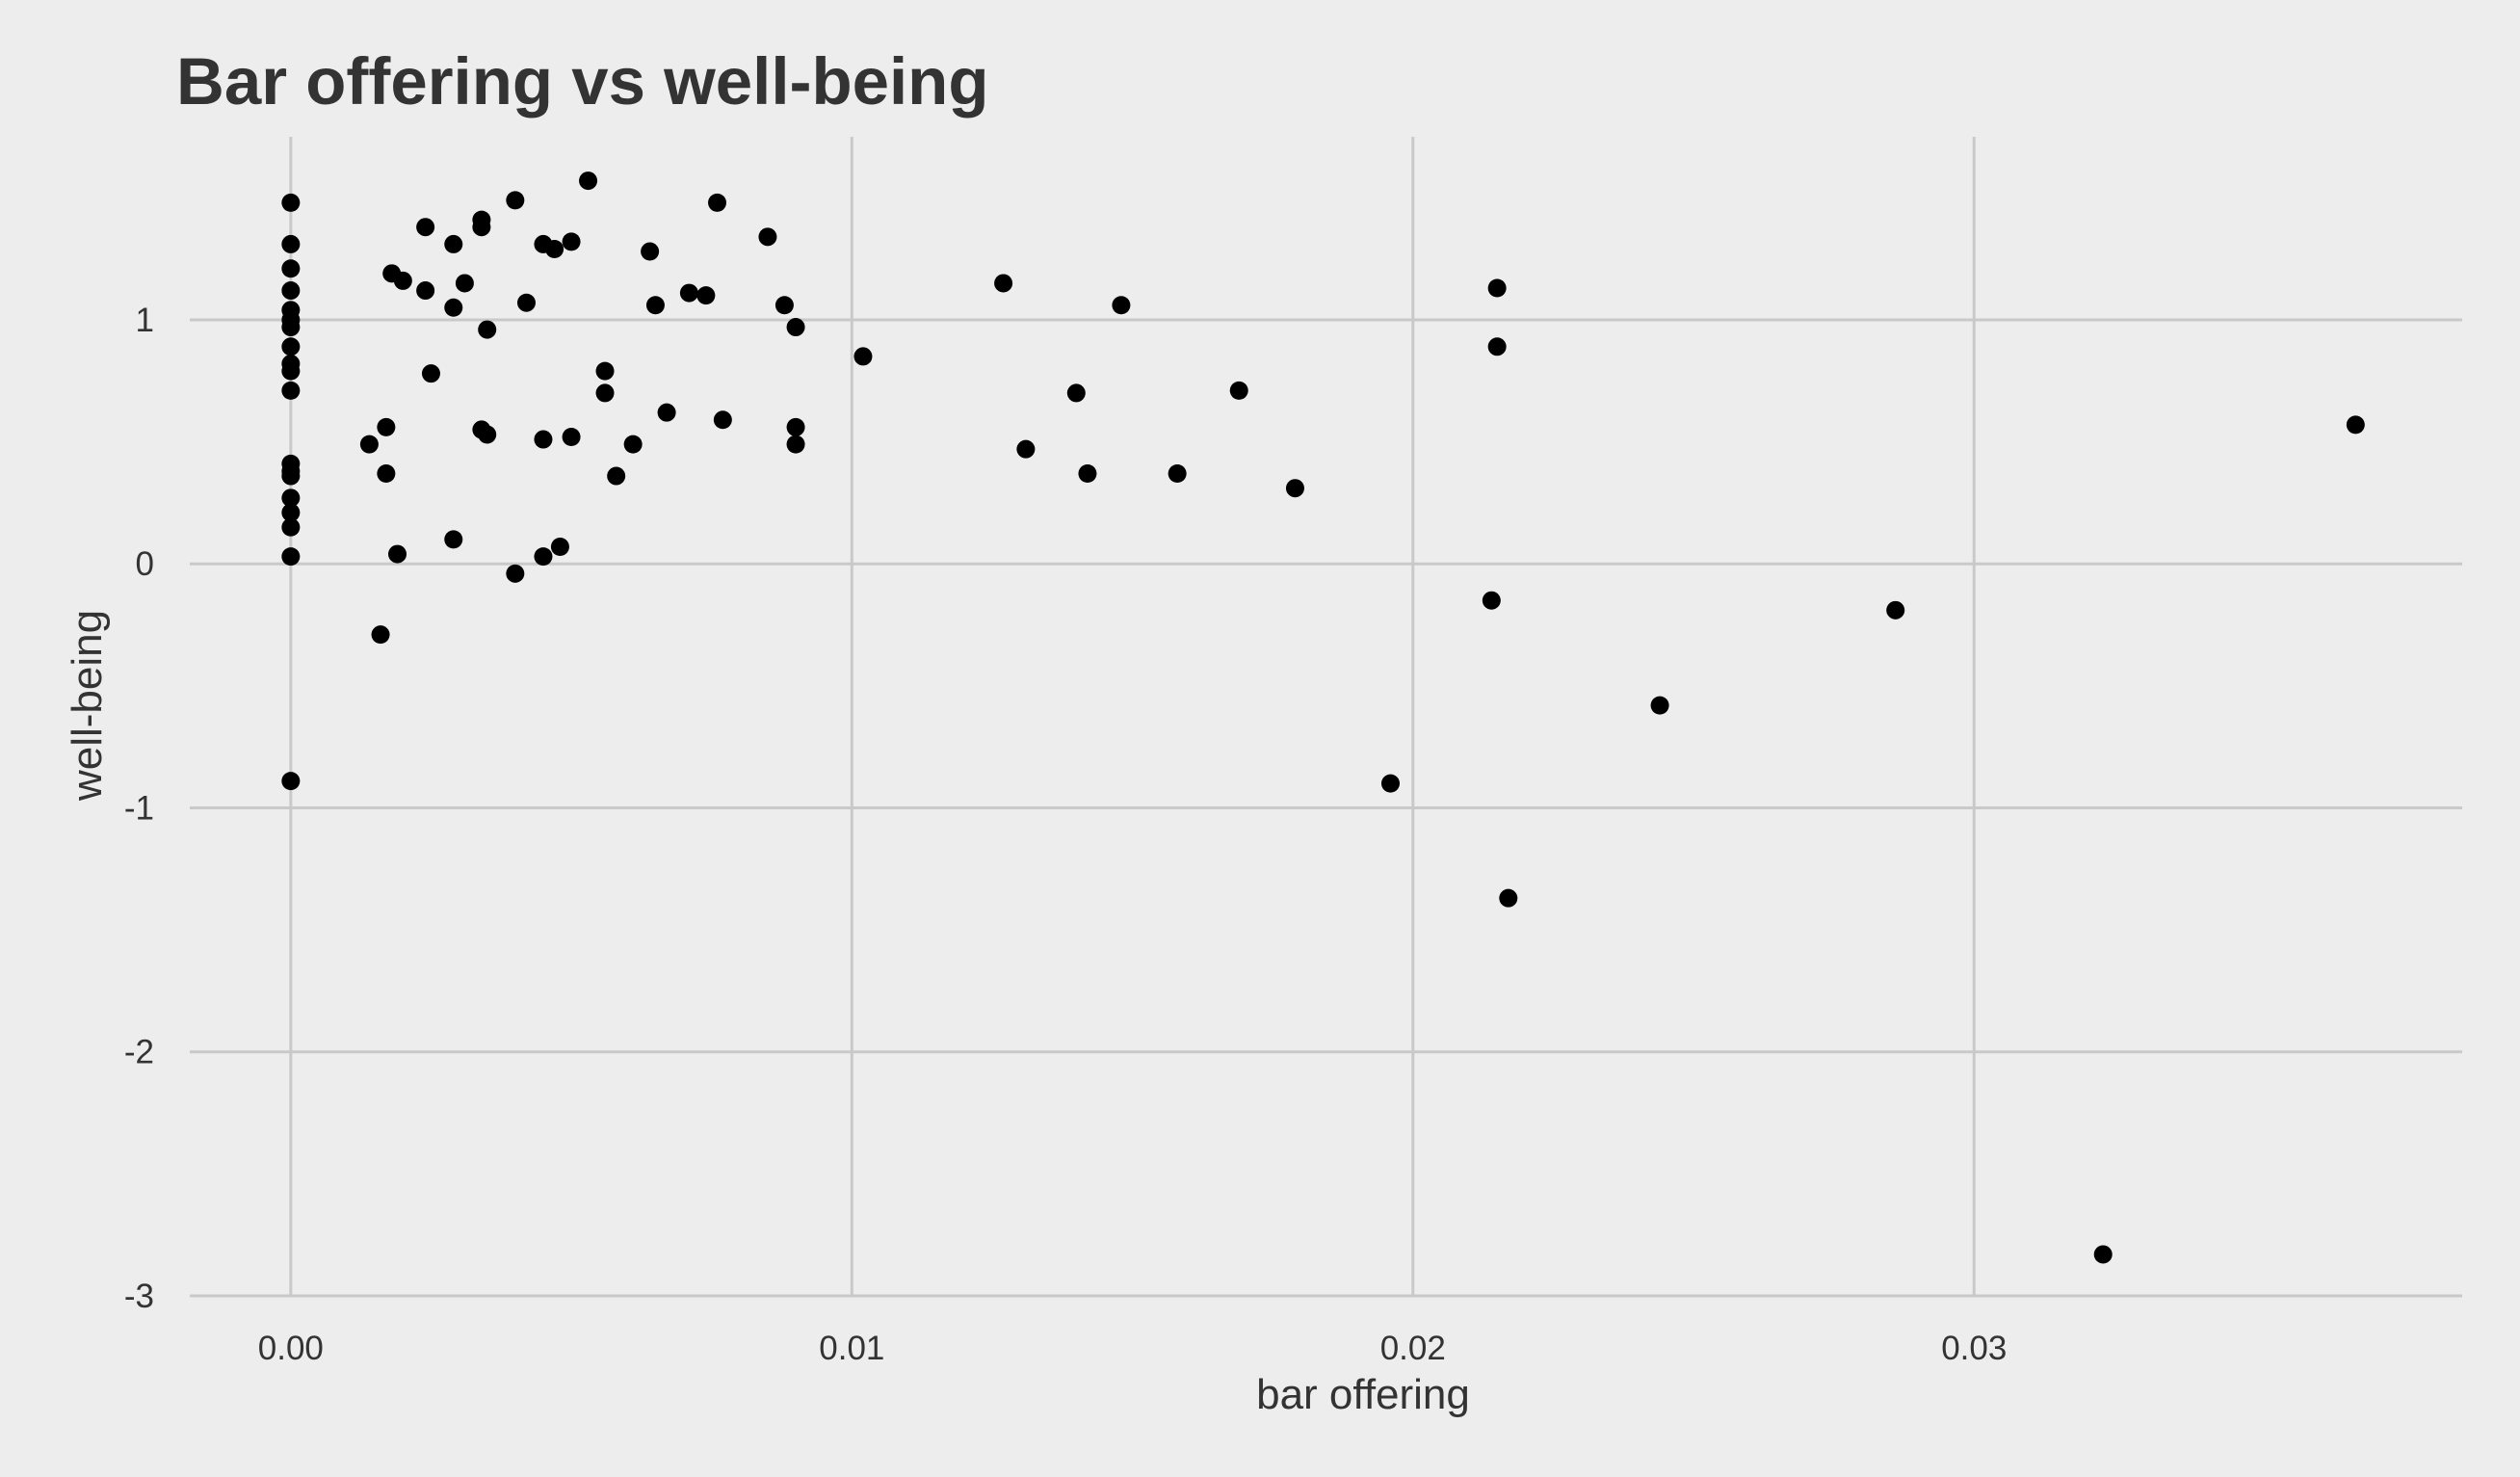  Describe the element at coordinates (291, 1348) in the screenshot. I see `x-tick-label: 0.00` at that location.